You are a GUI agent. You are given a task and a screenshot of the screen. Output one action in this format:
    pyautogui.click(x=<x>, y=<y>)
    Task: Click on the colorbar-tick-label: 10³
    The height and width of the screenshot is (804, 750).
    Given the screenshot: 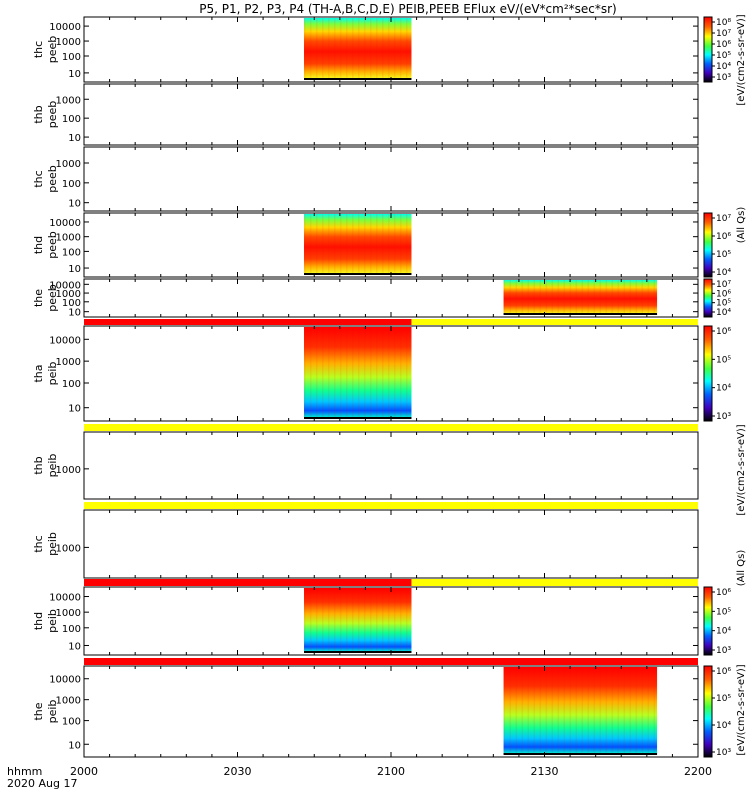 What is the action you would take?
    pyautogui.click(x=723, y=753)
    